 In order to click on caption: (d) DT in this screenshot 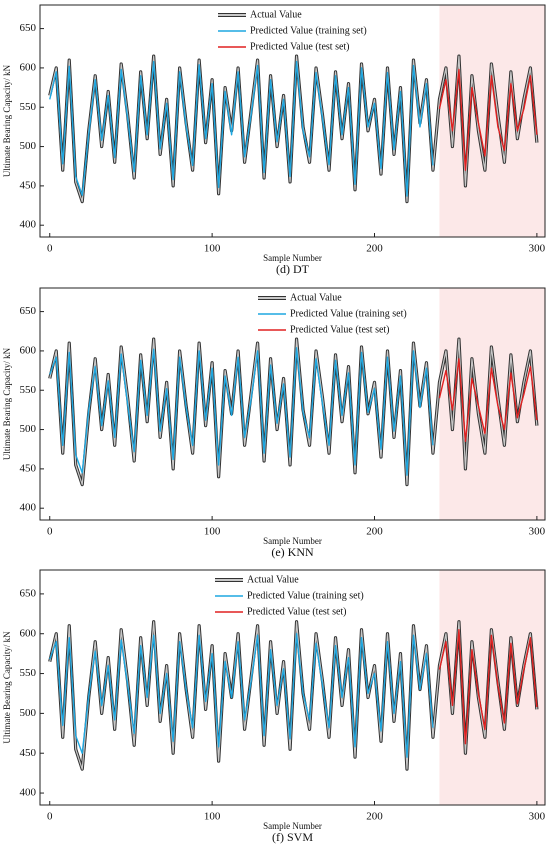, I will do `click(293, 269)`.